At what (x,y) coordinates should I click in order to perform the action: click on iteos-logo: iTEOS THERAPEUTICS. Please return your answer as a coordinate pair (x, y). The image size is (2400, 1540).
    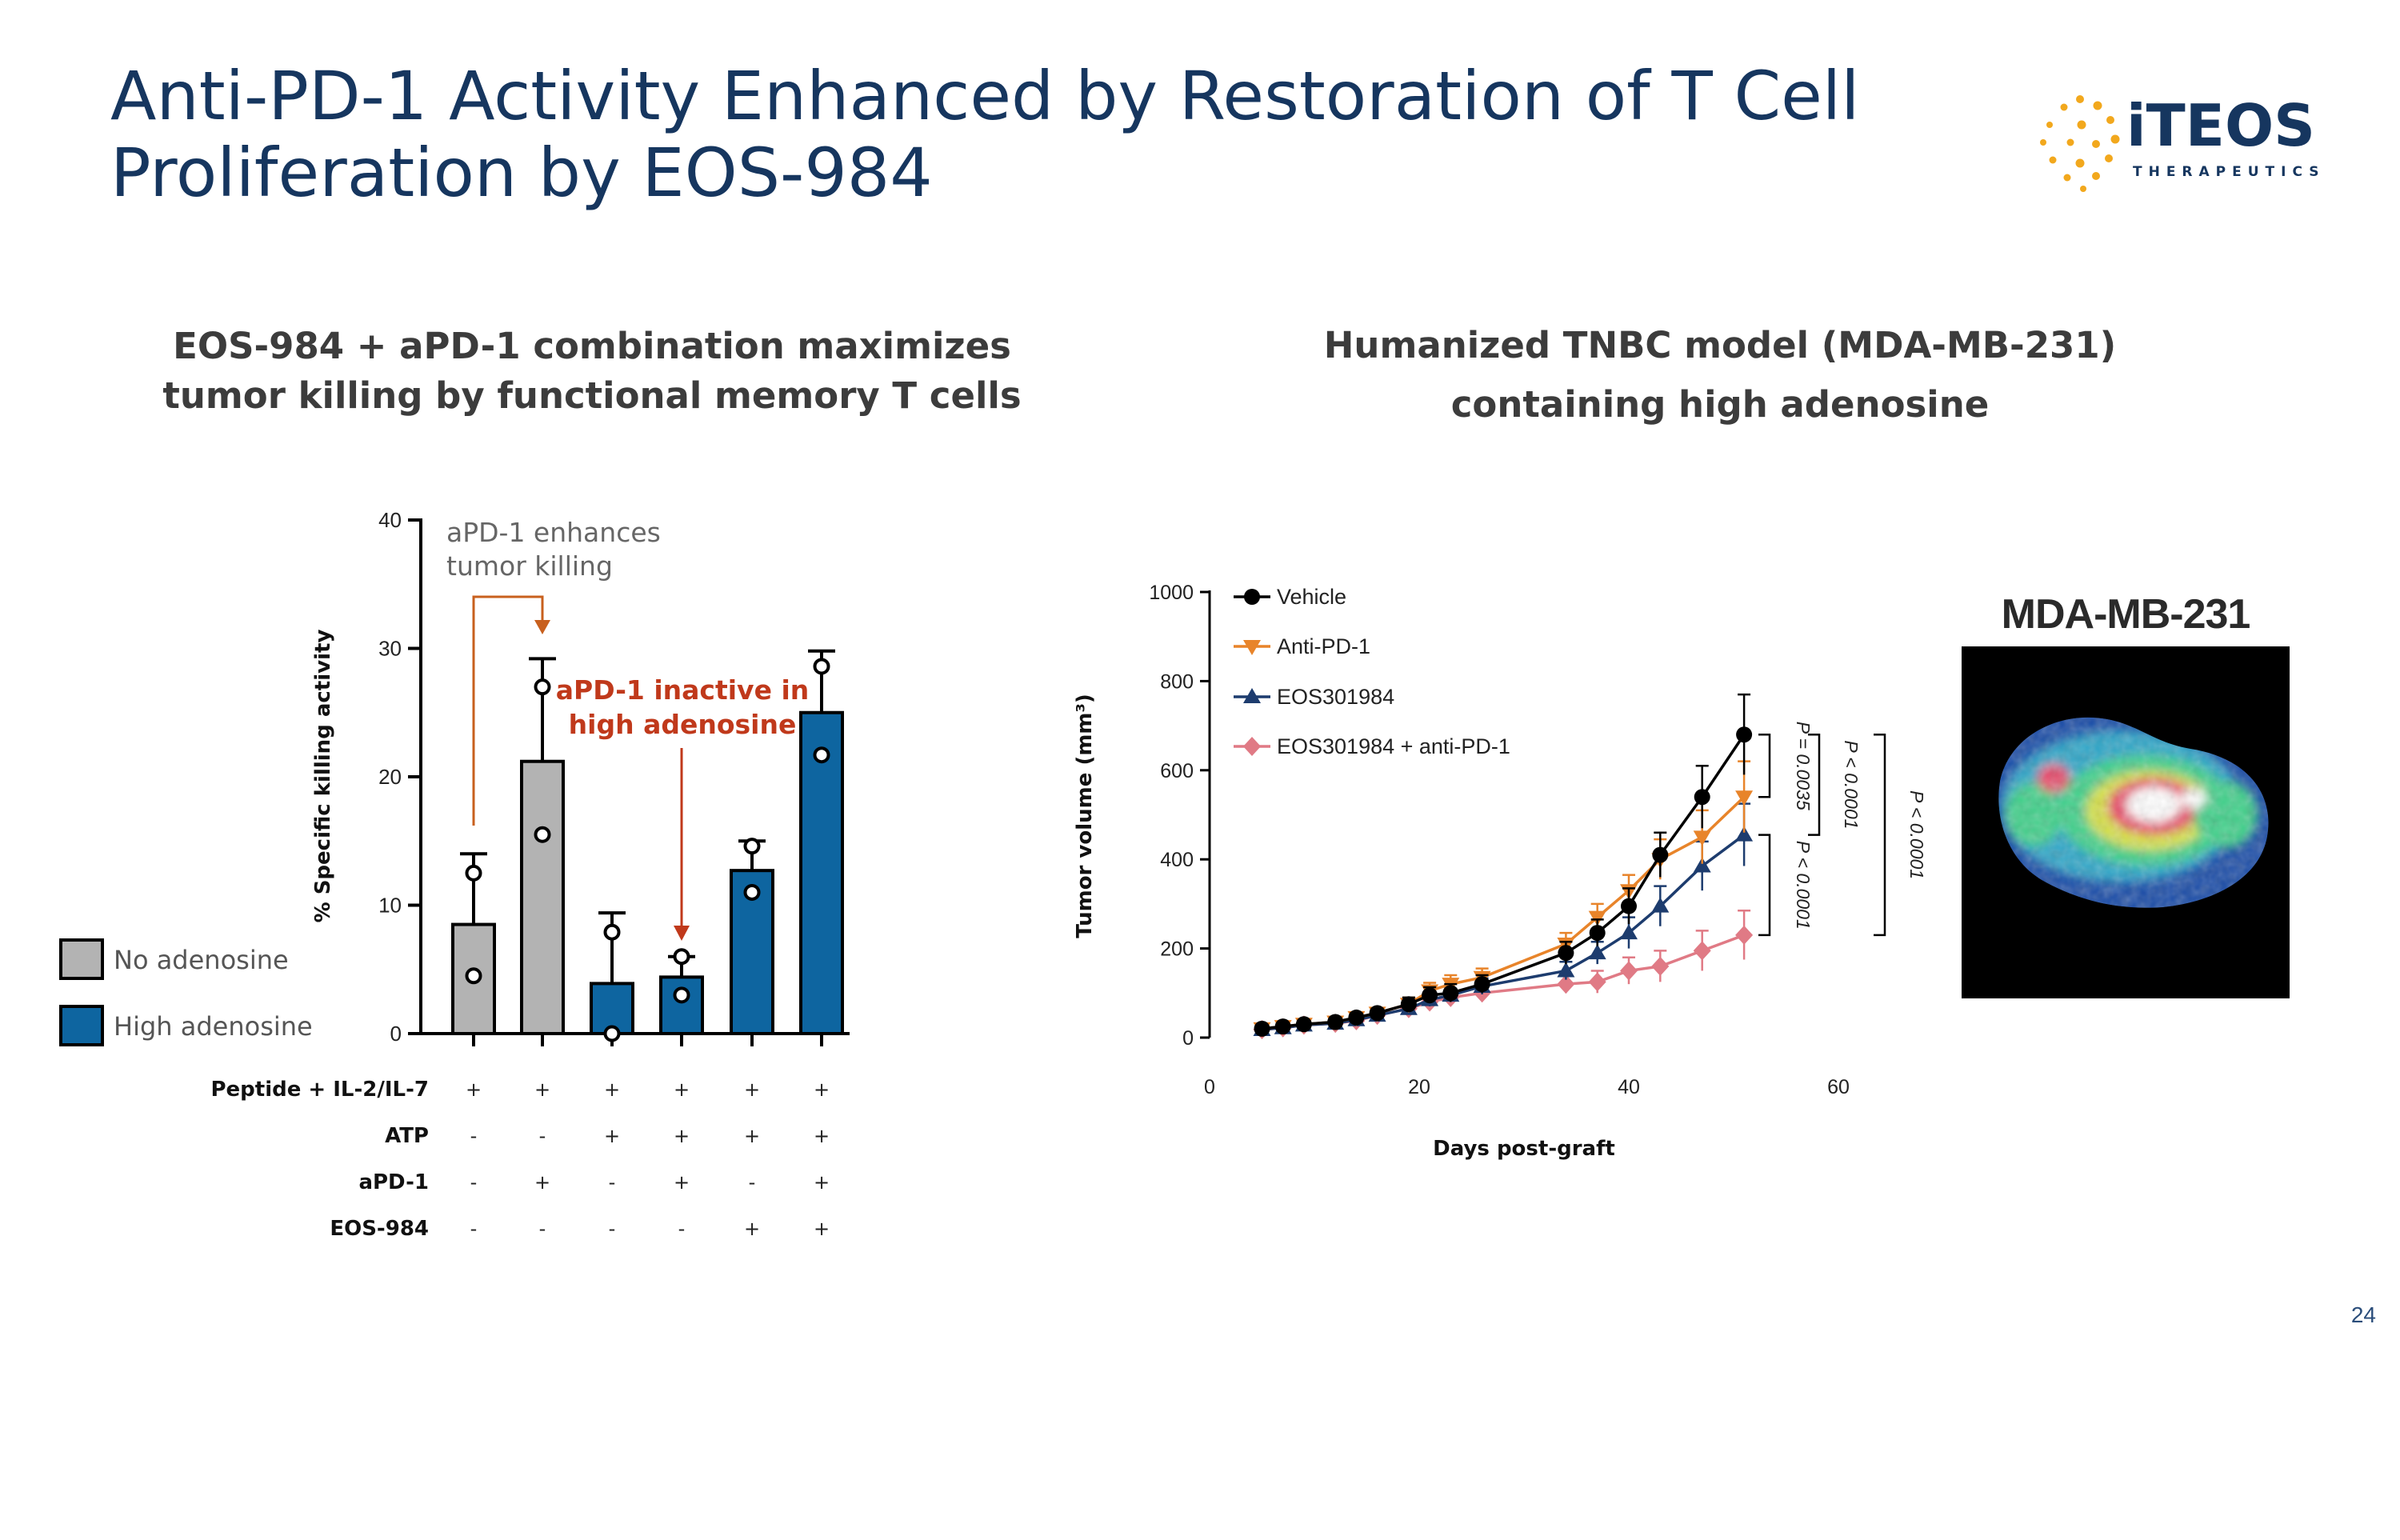
    Looking at the image, I should click on (2183, 142).